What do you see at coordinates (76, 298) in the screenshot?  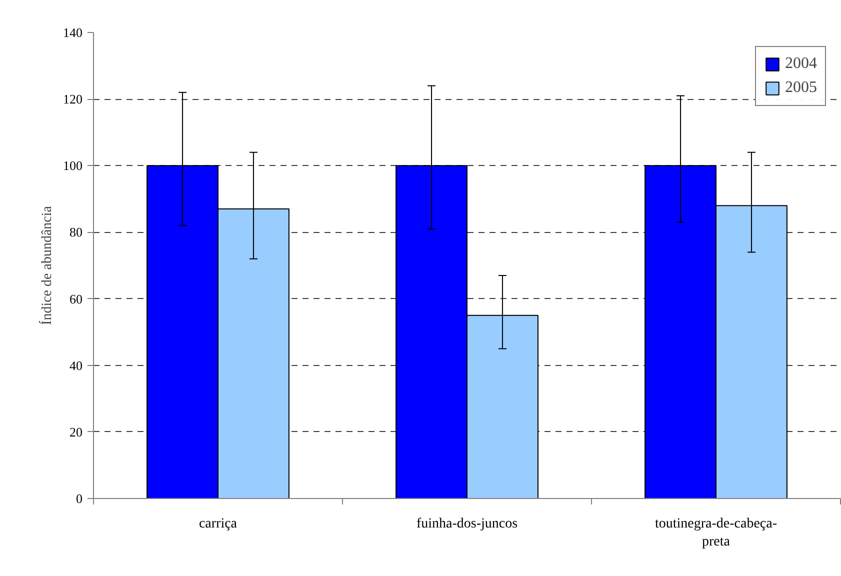 I see `y-tick-label: 60` at bounding box center [76, 298].